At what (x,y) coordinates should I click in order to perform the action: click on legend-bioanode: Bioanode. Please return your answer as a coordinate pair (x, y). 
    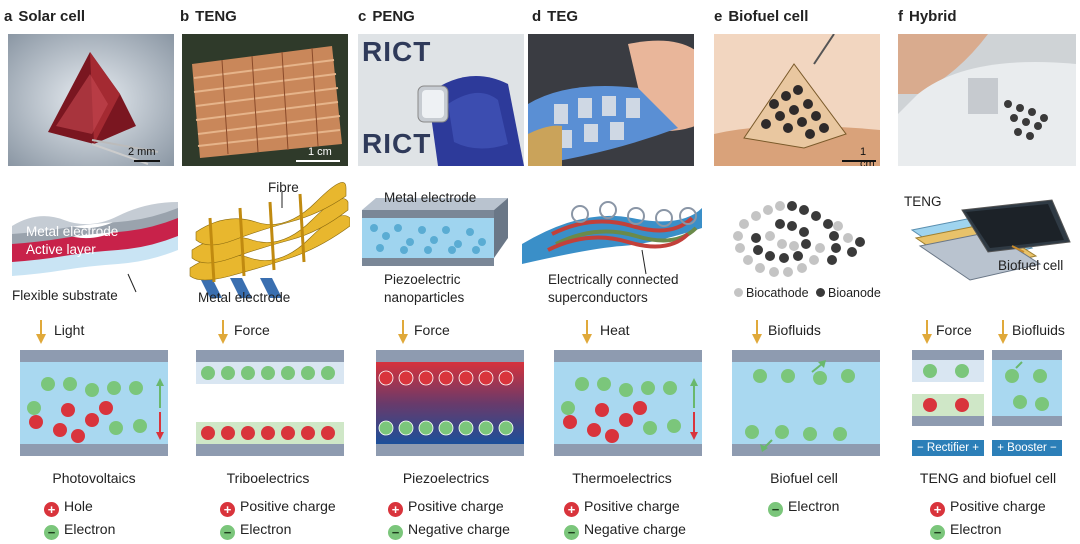
    Looking at the image, I should click on (848, 293).